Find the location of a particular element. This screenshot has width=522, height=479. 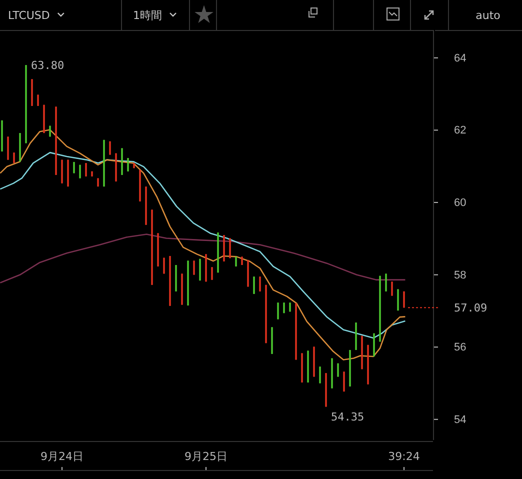

y-tick-label: 60 is located at coordinates (460, 202).